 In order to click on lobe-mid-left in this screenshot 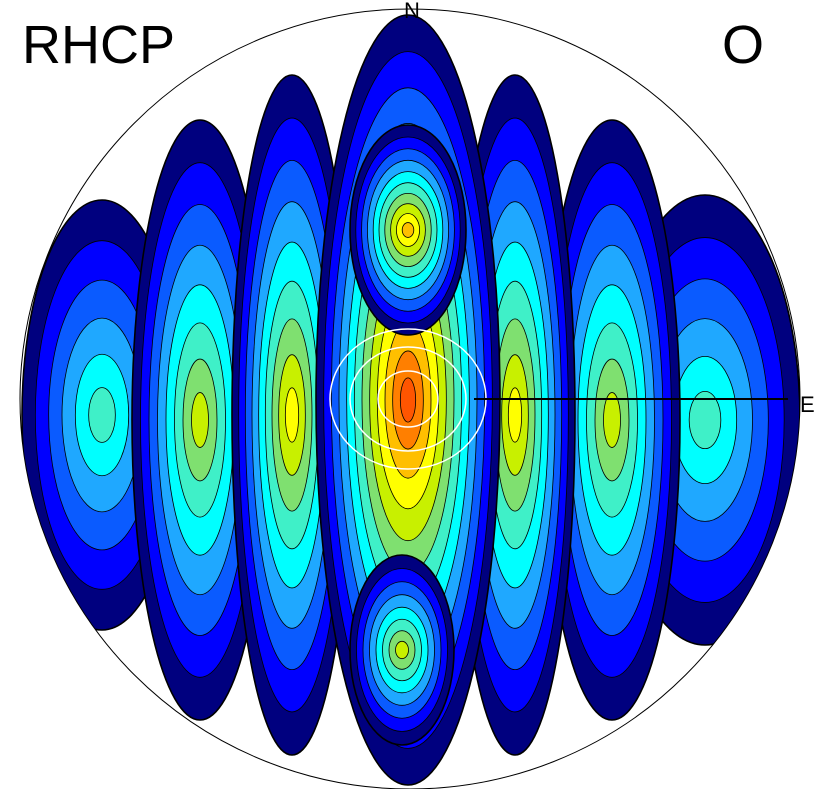, I will do `click(200, 420)`.